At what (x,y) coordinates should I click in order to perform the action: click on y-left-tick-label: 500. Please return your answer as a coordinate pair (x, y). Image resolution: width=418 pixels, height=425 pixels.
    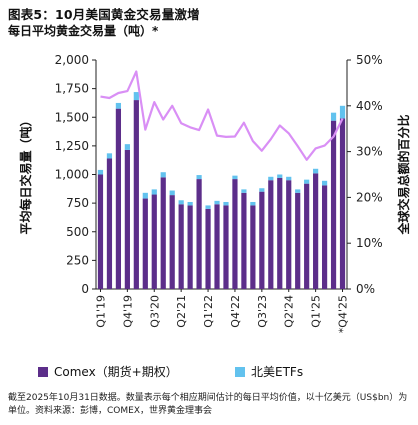
    Looking at the image, I should click on (77, 232).